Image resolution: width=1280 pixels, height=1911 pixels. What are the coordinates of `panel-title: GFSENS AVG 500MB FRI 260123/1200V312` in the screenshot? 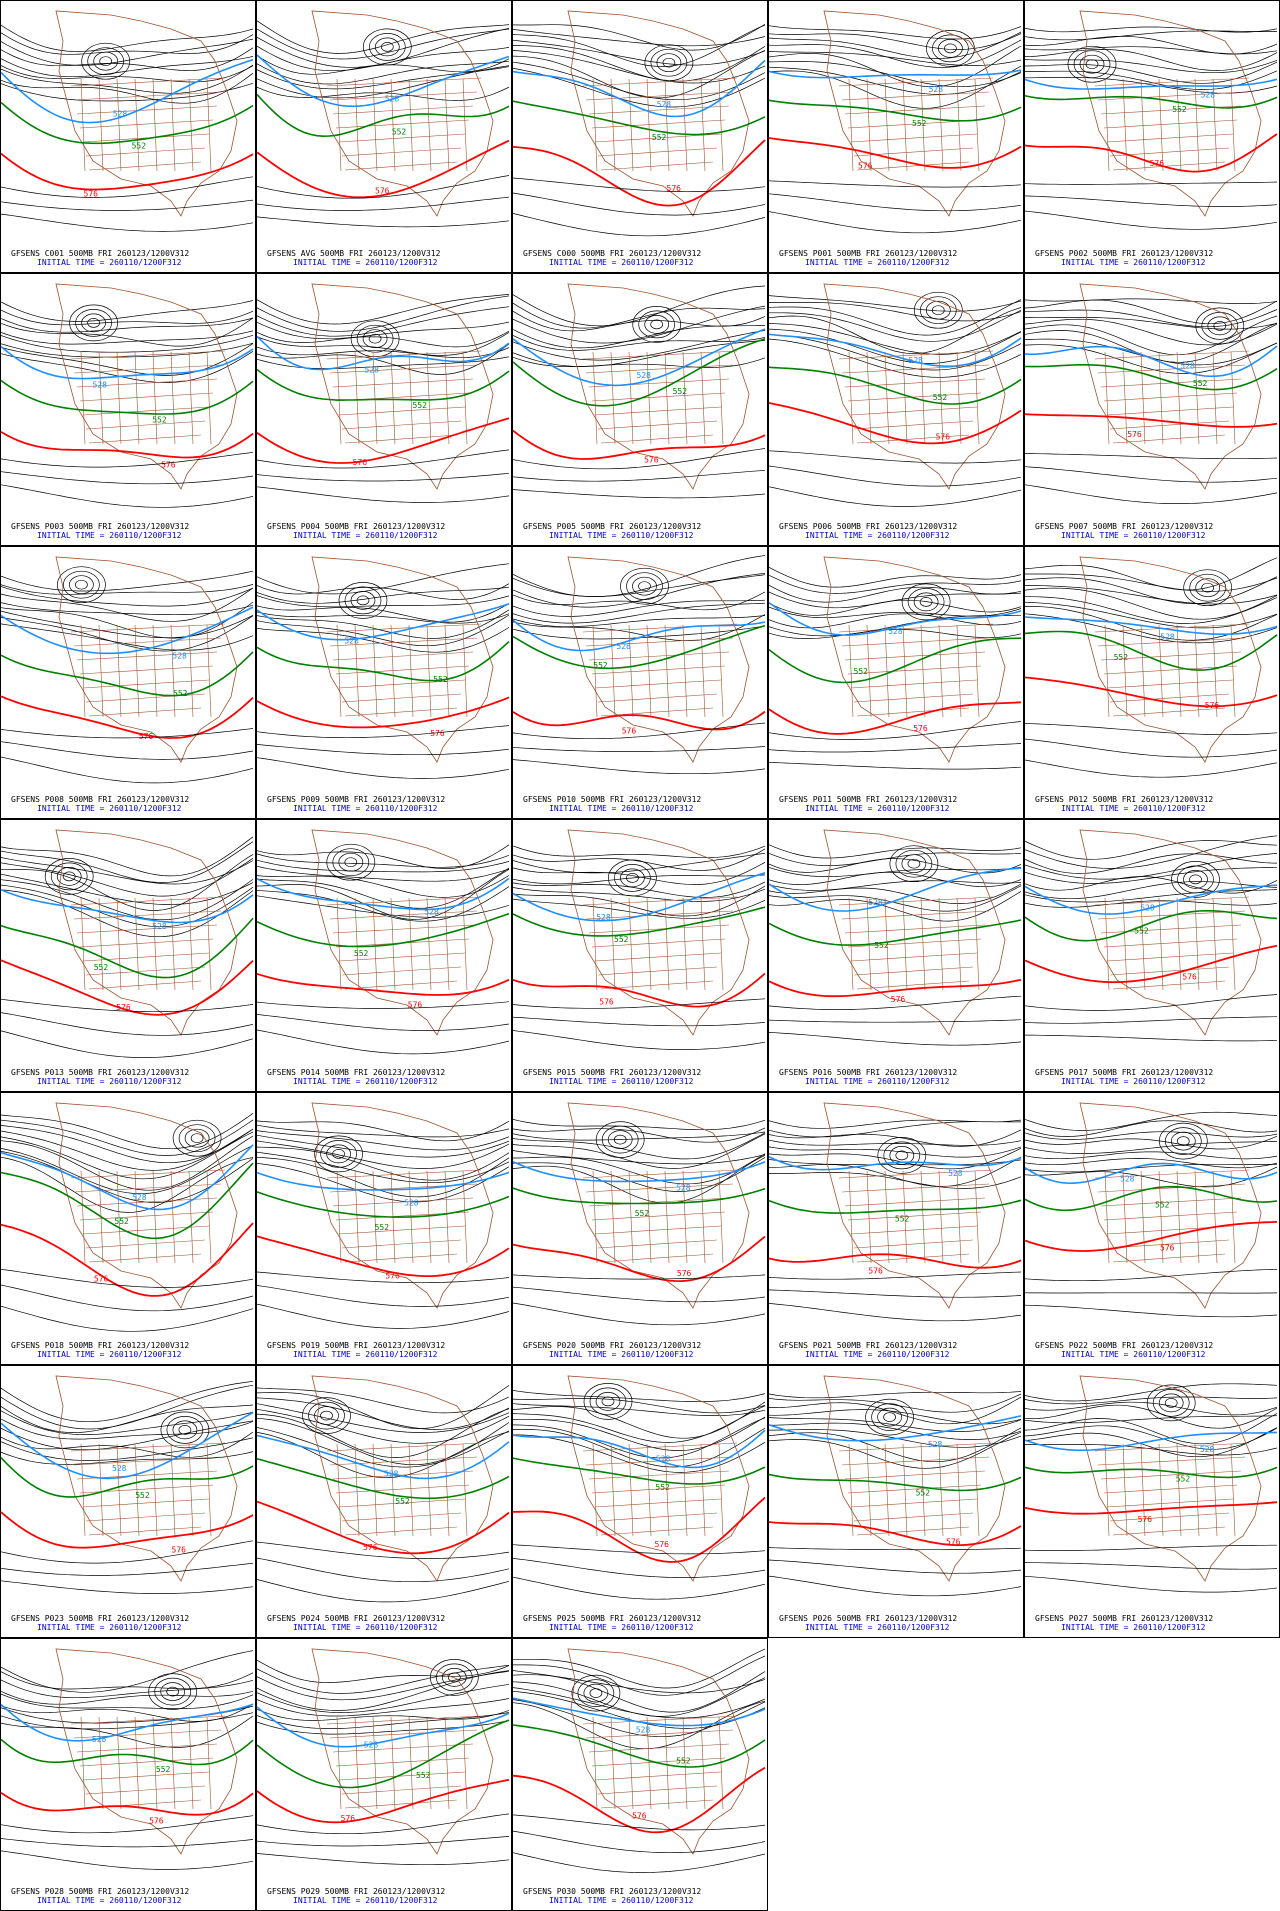 It's located at (354, 253).